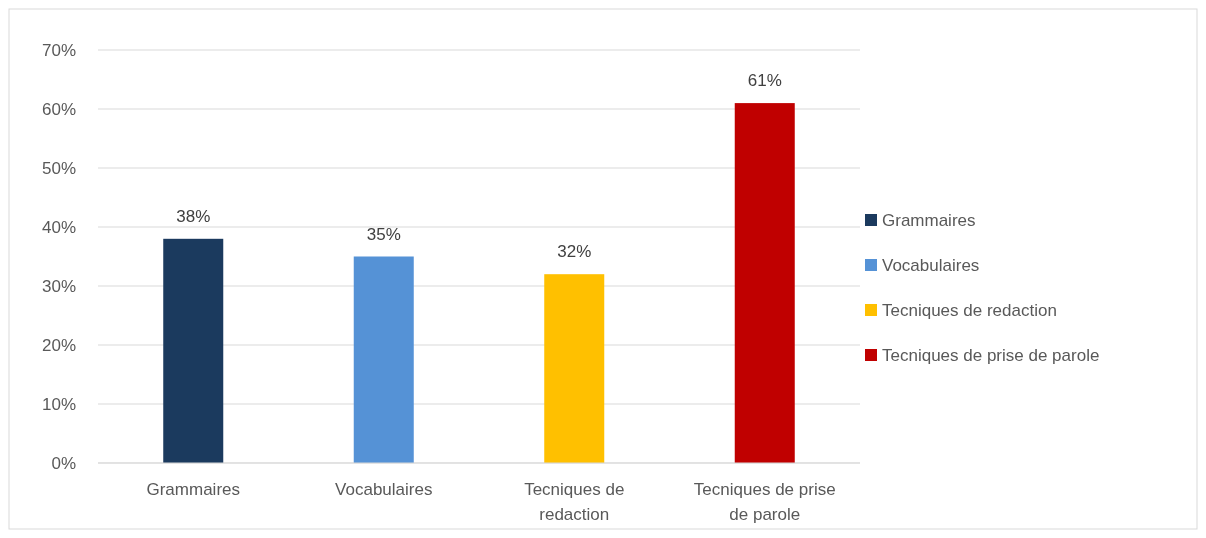 This screenshot has height=538, width=1206. What do you see at coordinates (58, 227) in the screenshot?
I see `y-tick-label: 40%` at bounding box center [58, 227].